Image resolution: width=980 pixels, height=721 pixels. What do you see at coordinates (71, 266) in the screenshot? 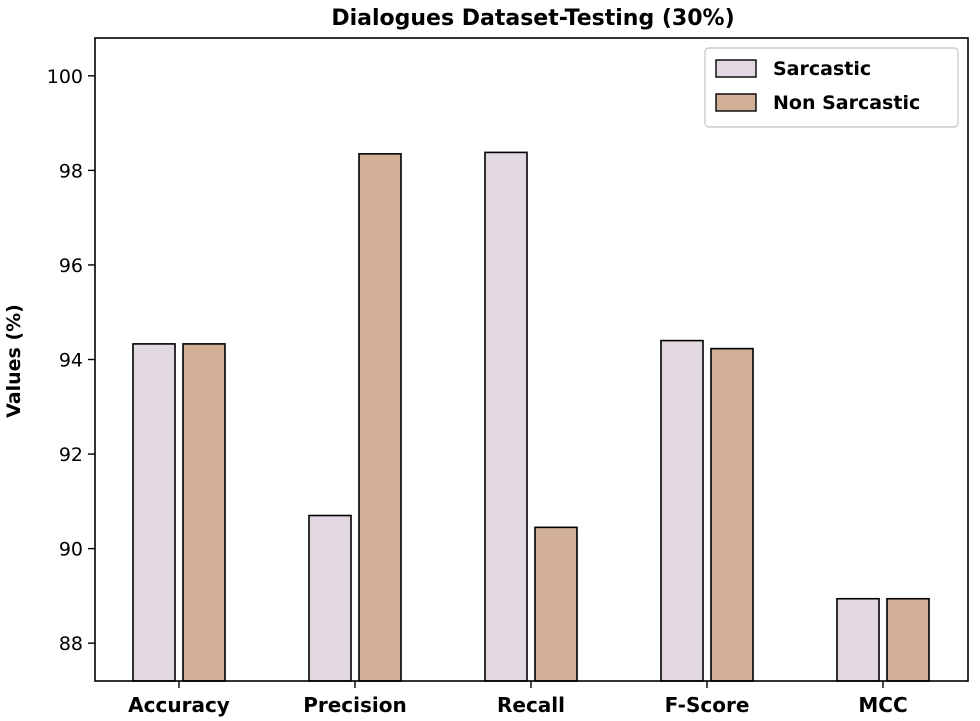
I see `y-tick-label: 96` at bounding box center [71, 266].